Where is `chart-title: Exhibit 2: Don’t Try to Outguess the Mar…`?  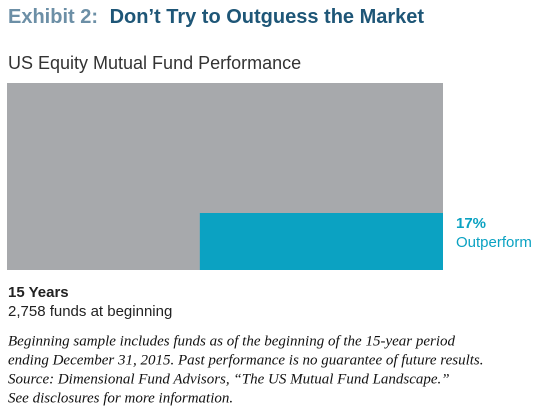 chart-title: Exhibit 2: Don’t Try to Outguess the Mar… is located at coordinates (216, 17).